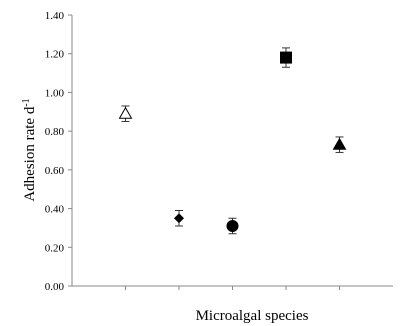 This screenshot has width=401, height=326. I want to click on y-tick-label: 0.80, so click(55, 132).